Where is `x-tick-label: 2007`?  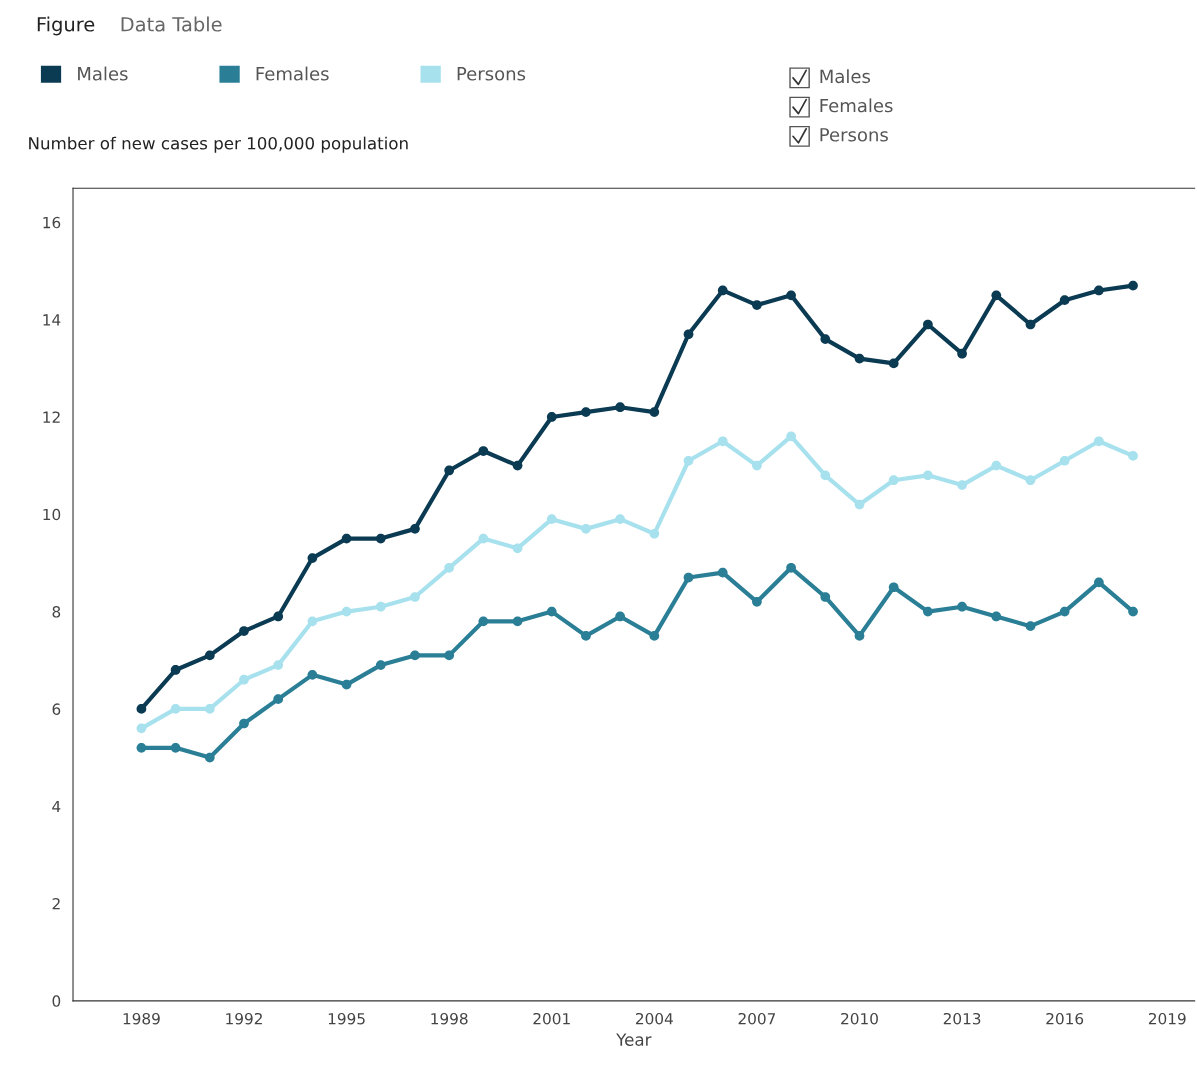 x-tick-label: 2007 is located at coordinates (757, 1018).